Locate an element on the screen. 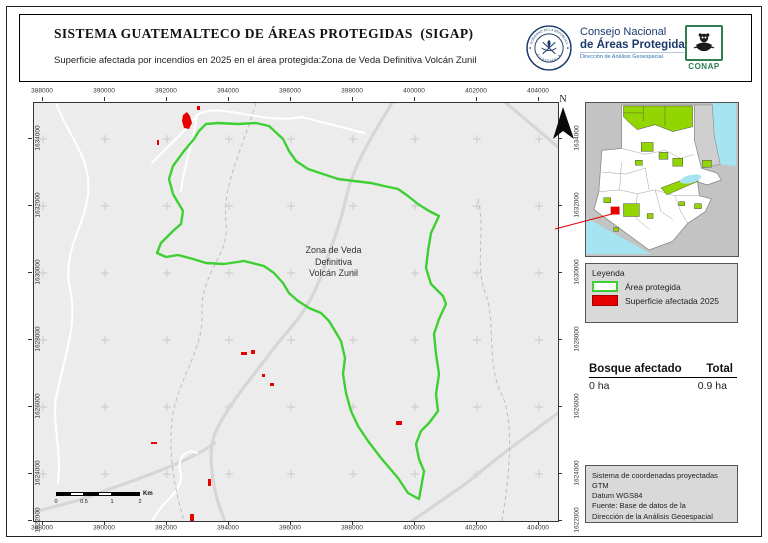 The width and height of the screenshot is (768, 543). stats-header-left: Bosque afectado is located at coordinates (635, 369).